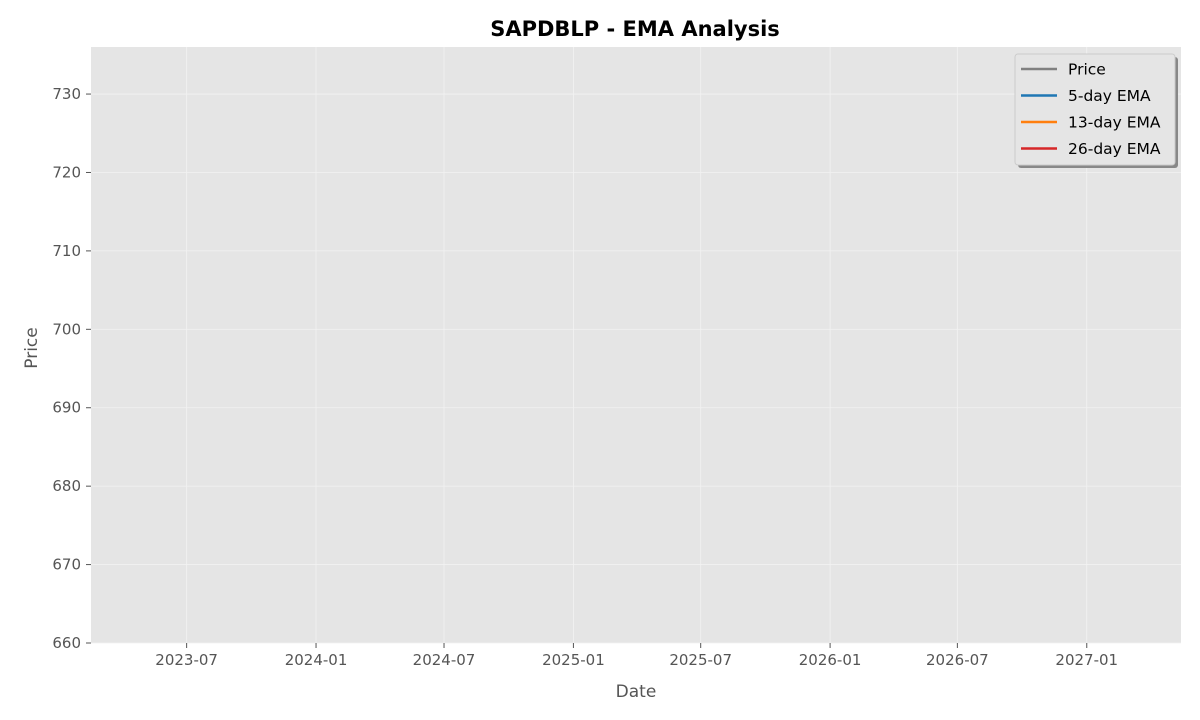 This screenshot has width=1200, height=720. Describe the element at coordinates (66, 486) in the screenshot. I see `y-tick-label: 680` at that location.